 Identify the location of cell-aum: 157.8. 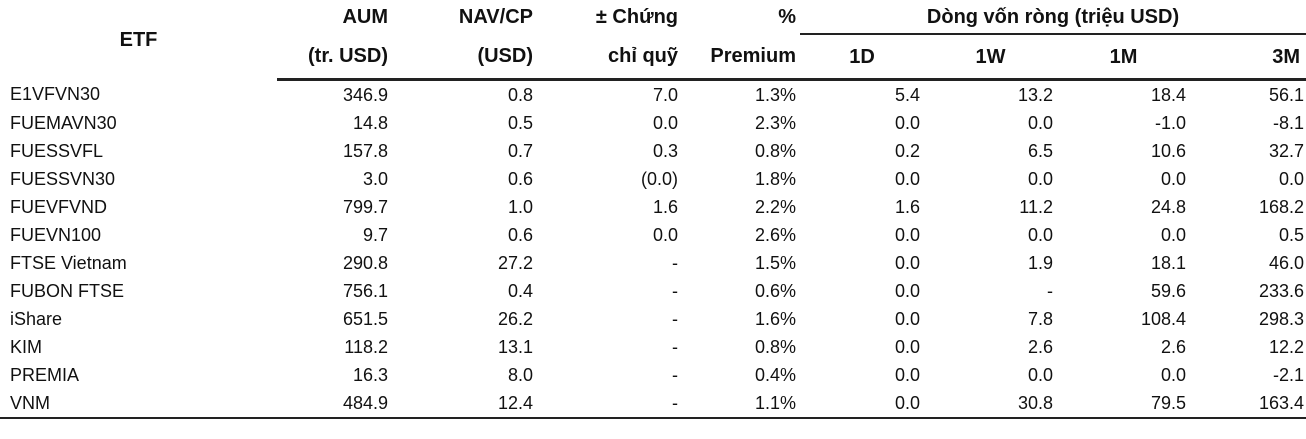
(365, 151).